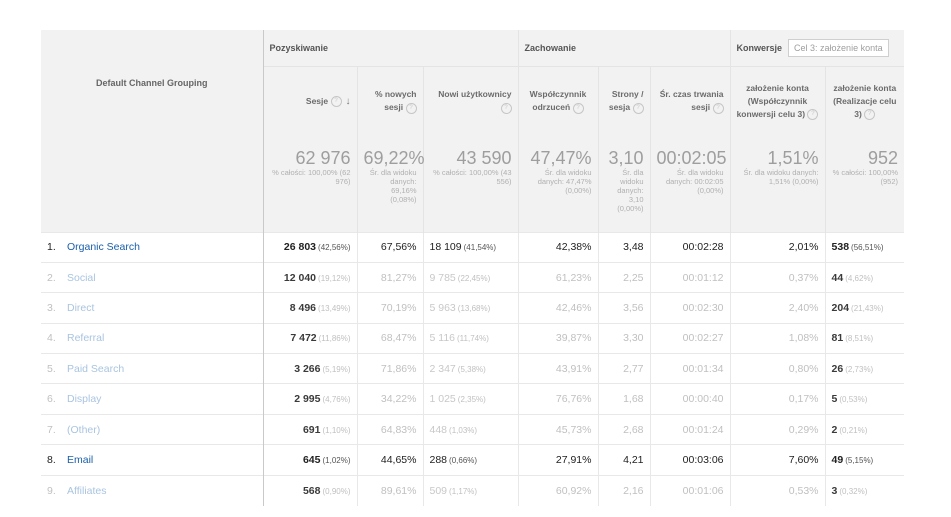 The image size is (951, 517). Describe the element at coordinates (470, 399) in the screenshot. I see `new-users-cell: 1 025 (2,35%)` at that location.